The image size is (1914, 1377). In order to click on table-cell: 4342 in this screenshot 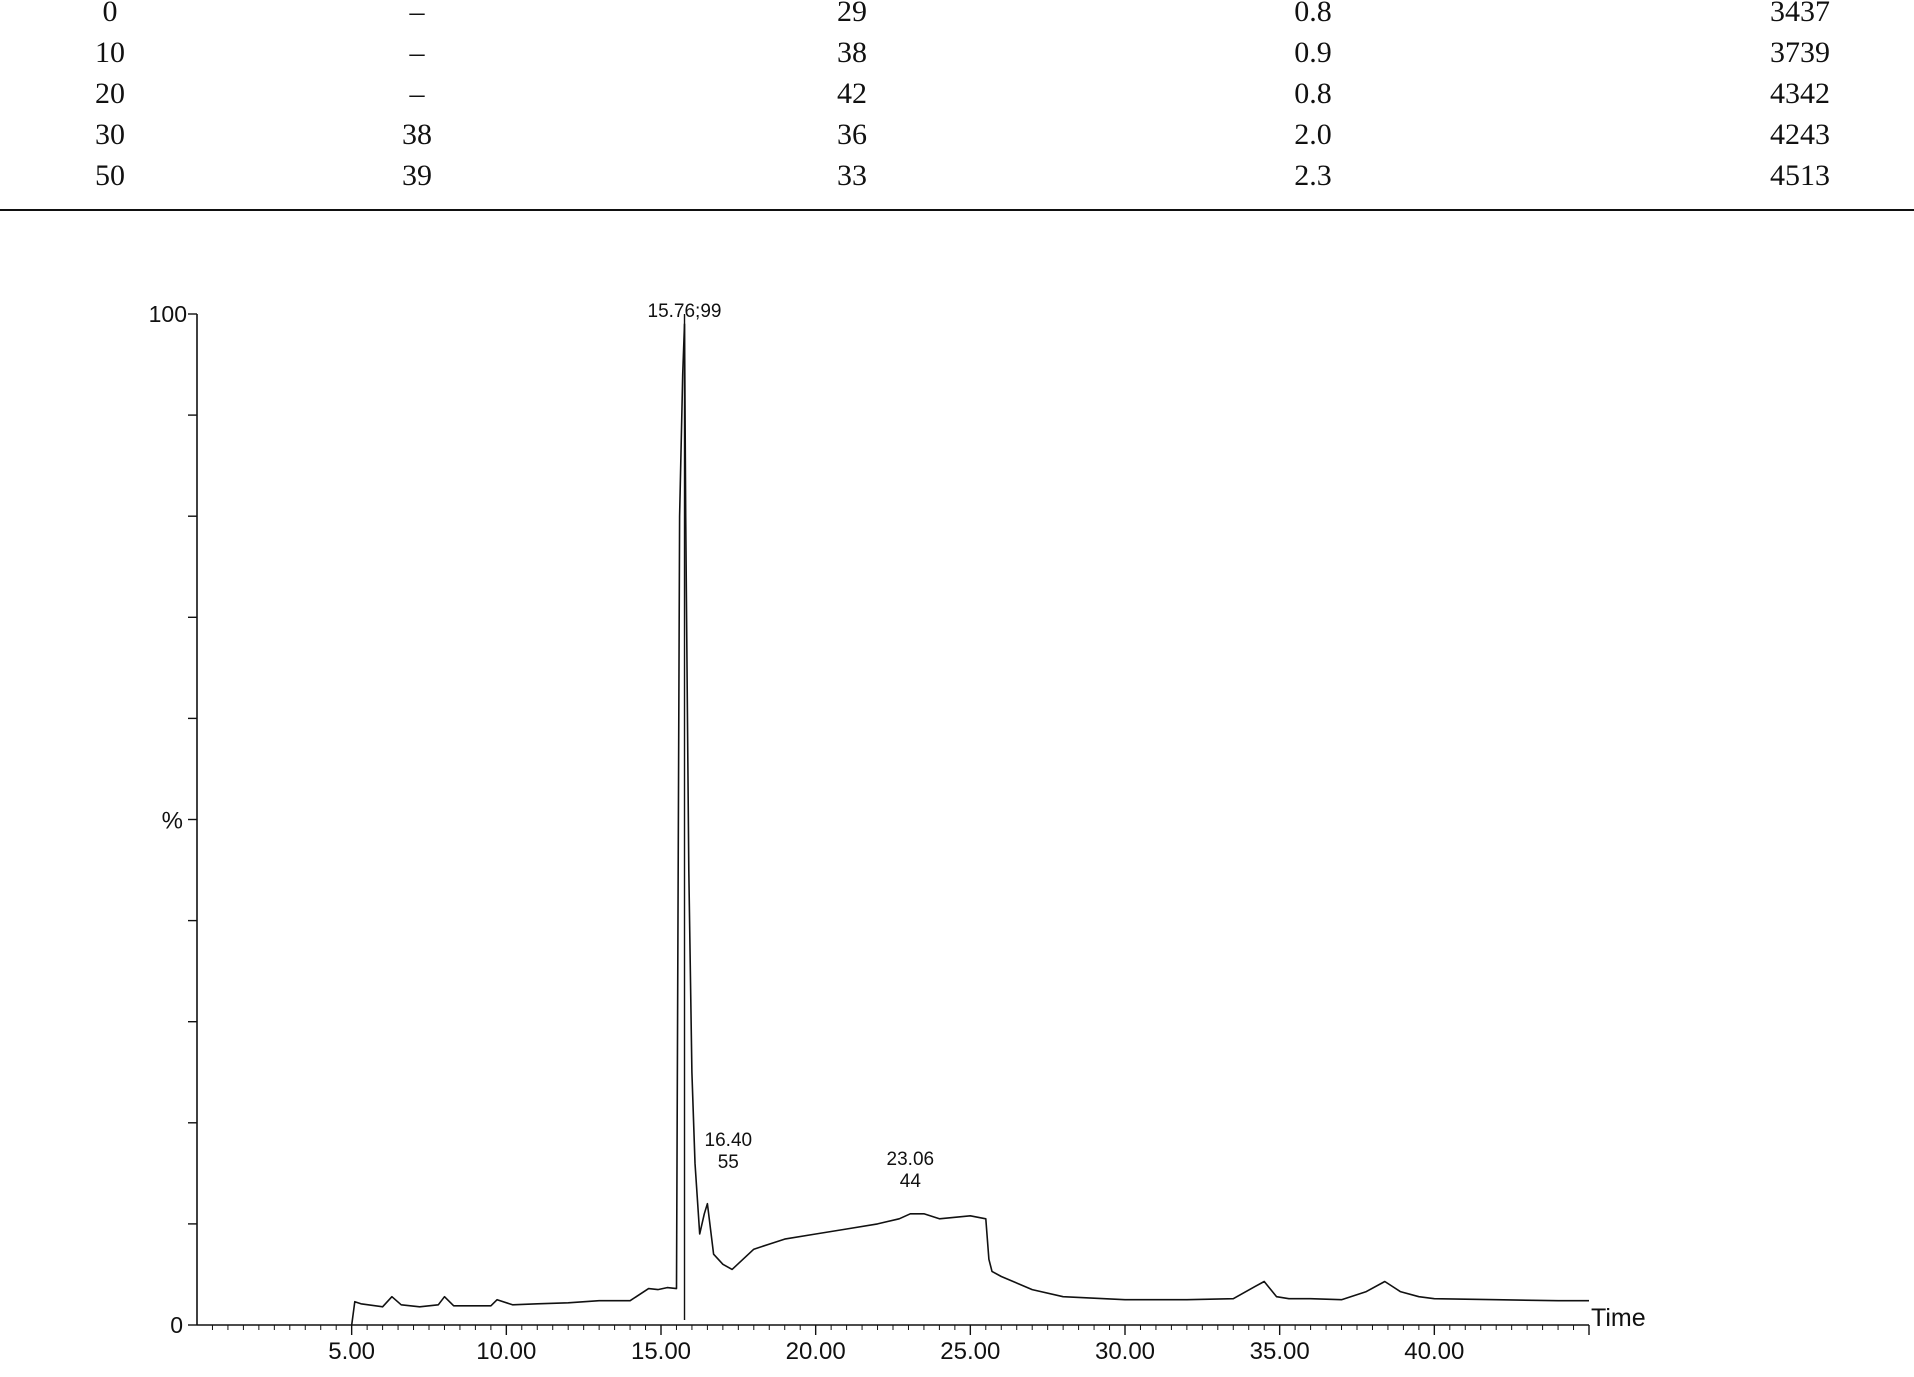, I will do `click(1800, 93)`.